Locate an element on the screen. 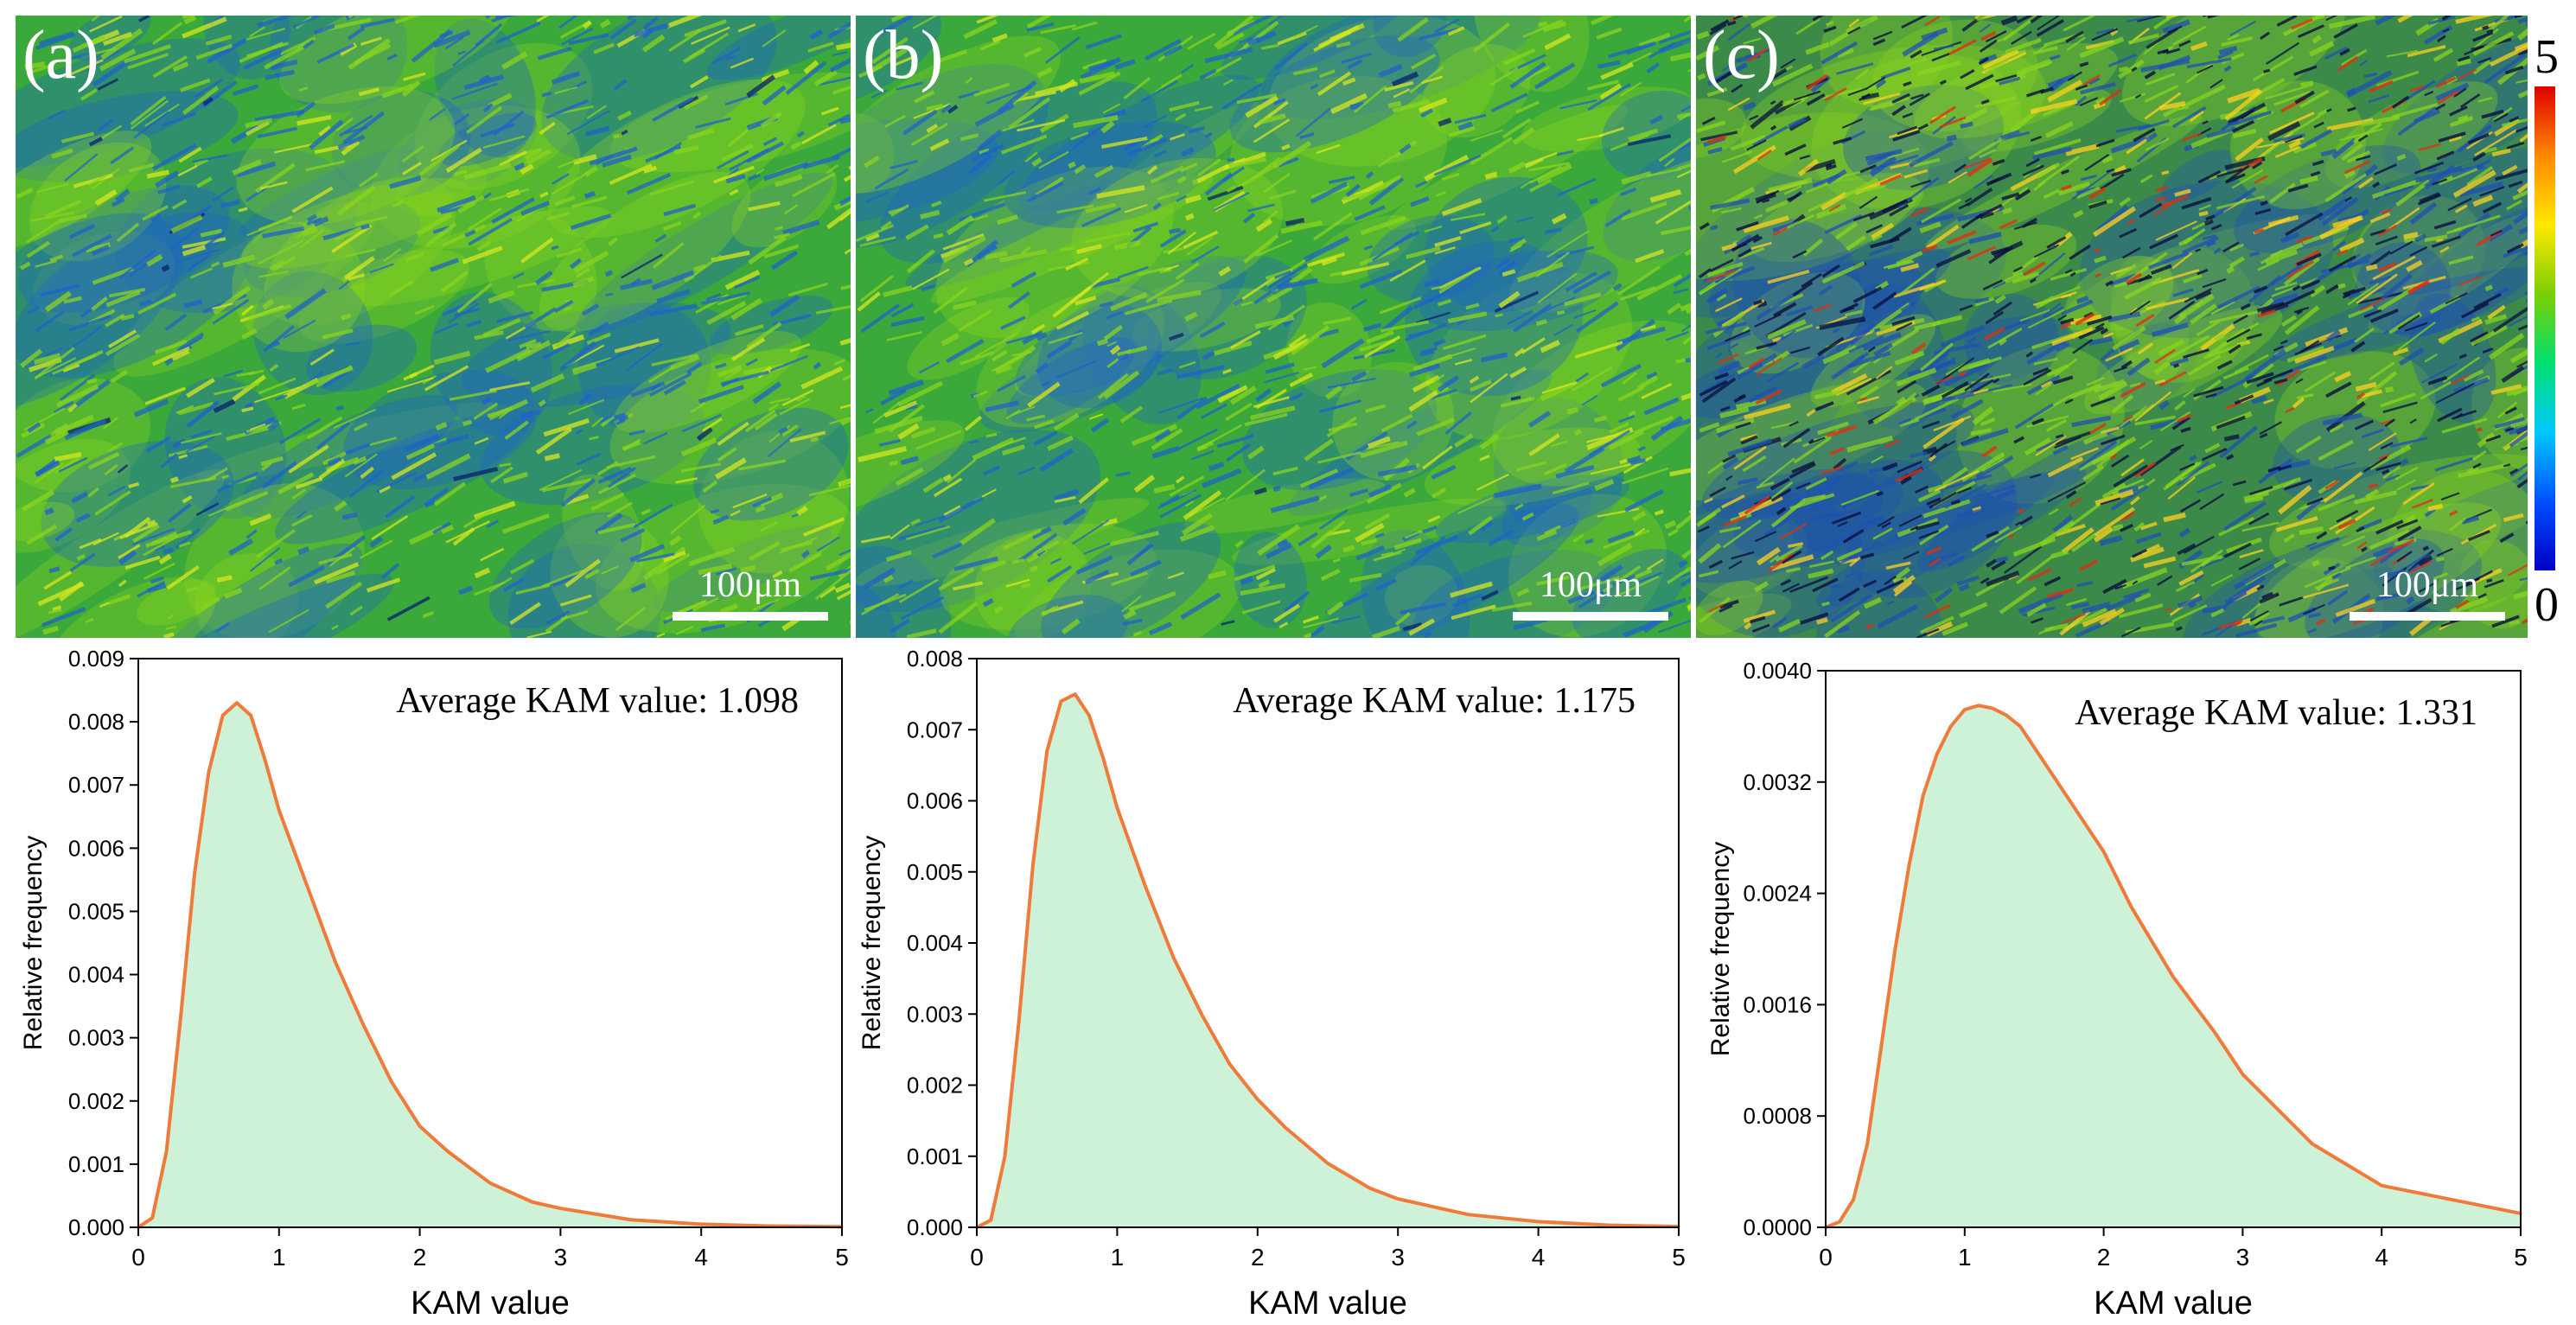 This screenshot has width=2576, height=1325. x-tick-label: 3 is located at coordinates (1398, 1257).